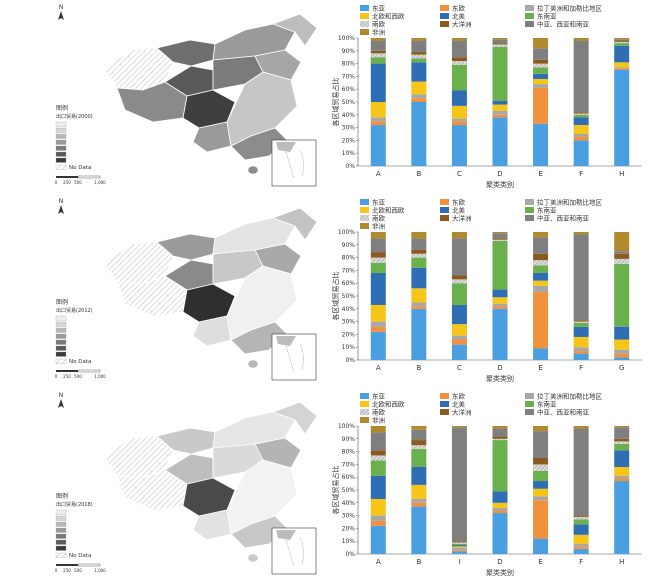  Describe the element at coordinates (500, 102) in the screenshot. I see `bar-segment-D-north_america` at that location.